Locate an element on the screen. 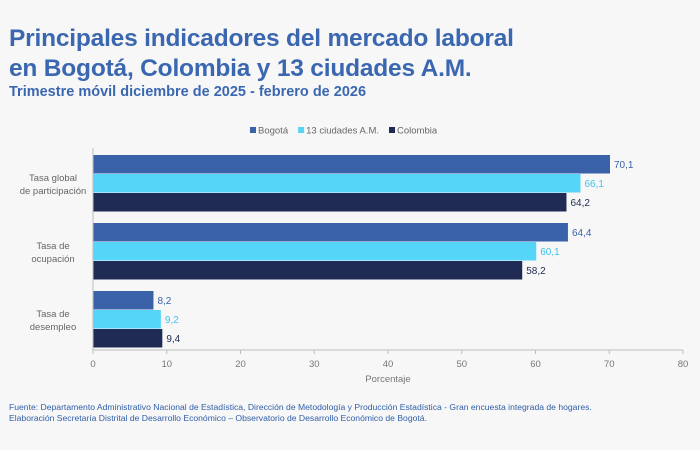 The image size is (700, 450). chart-title-line-2: en Bogotá, Colombia y 13 ciudades A.M. is located at coordinates (240, 68).